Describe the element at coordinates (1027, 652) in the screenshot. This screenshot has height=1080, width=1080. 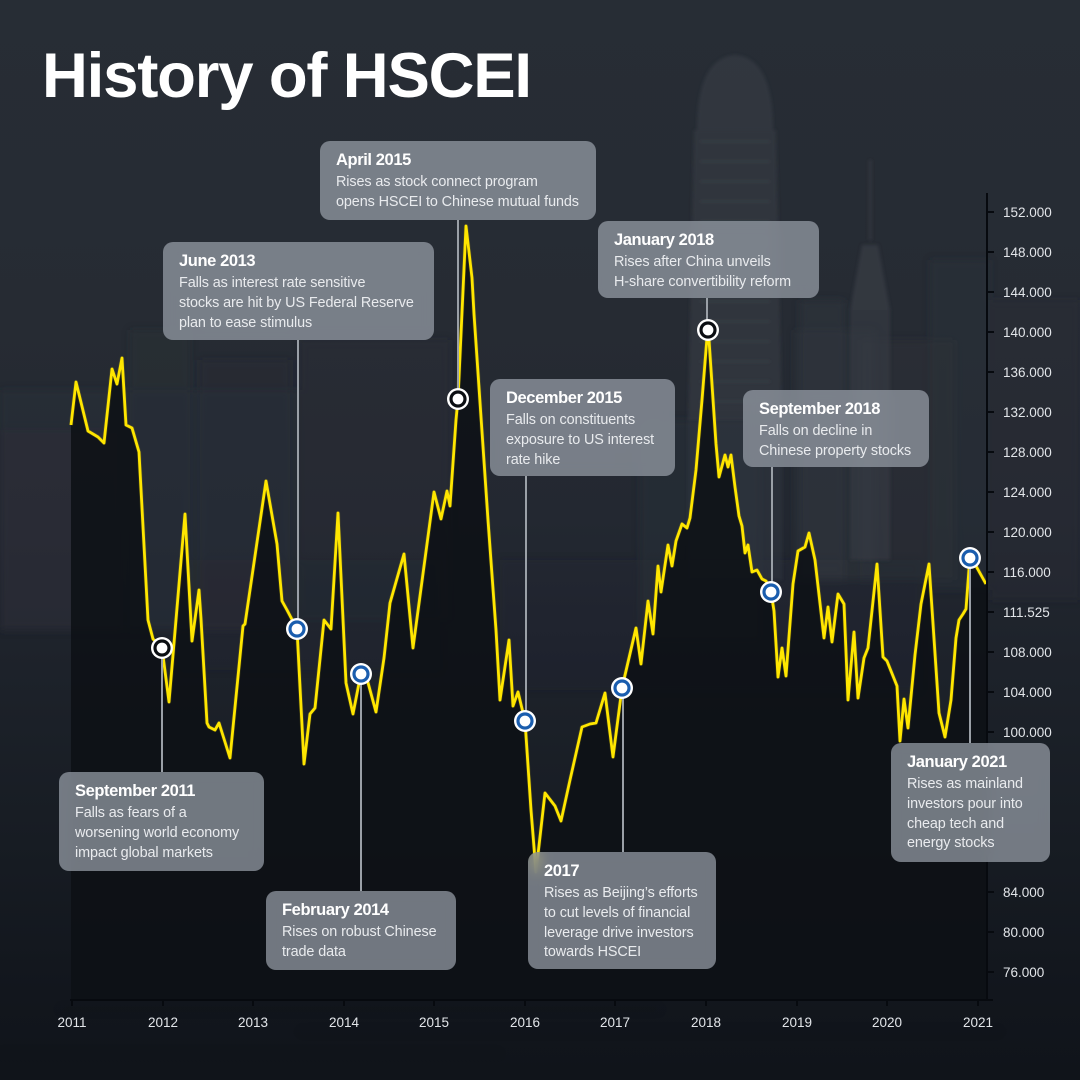
I see `svg-text: 108.000` at that location.